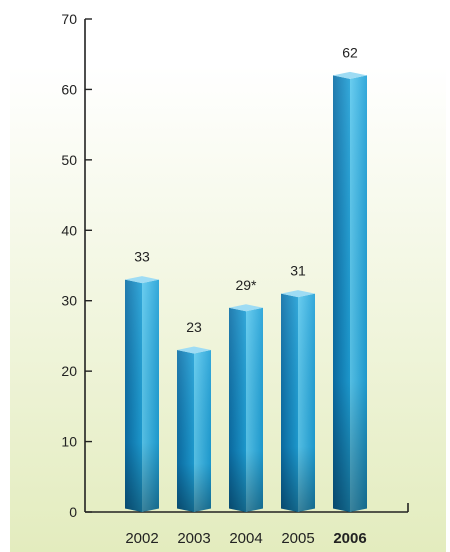 This screenshot has height=552, width=450. I want to click on data-label-2005: 31, so click(298, 271).